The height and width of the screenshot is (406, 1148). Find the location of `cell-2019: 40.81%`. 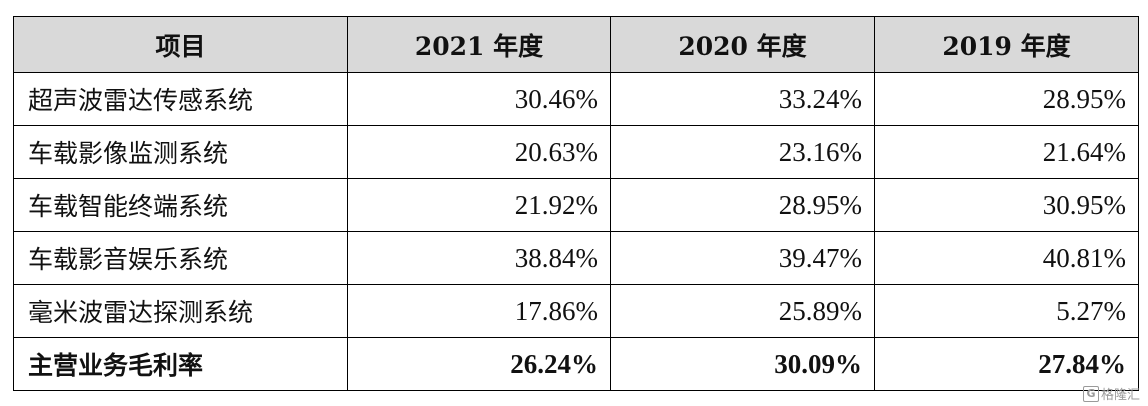

cell-2019: 40.81% is located at coordinates (1006, 258).